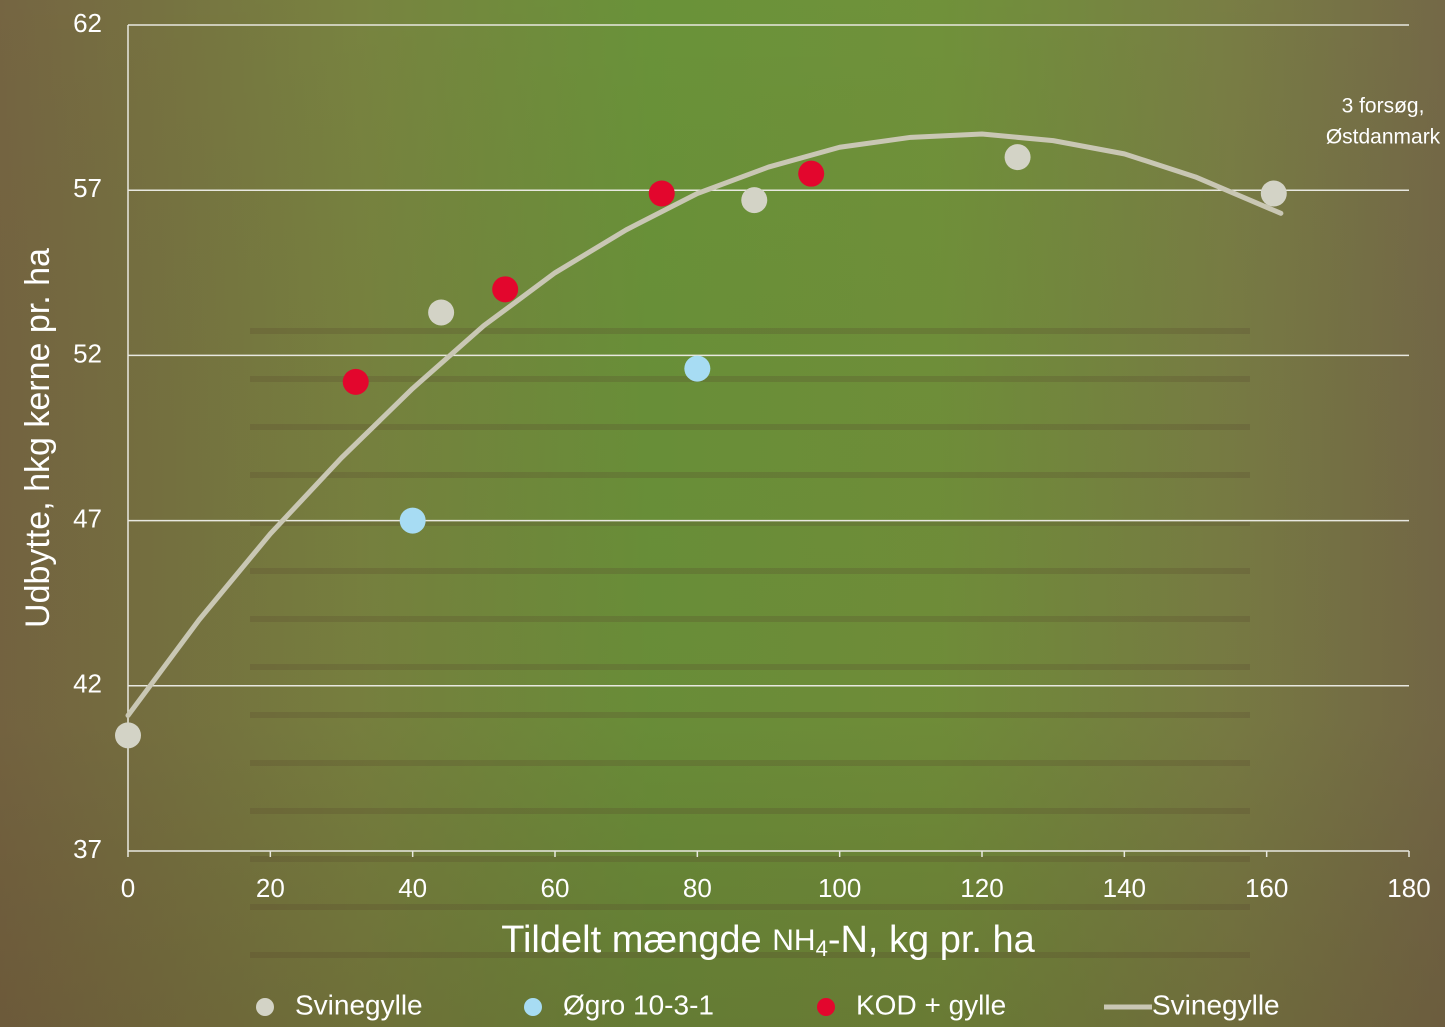 The width and height of the screenshot is (1445, 1027). I want to click on y-axis-label: Udbytte, hkg kerne pr. ha, so click(38, 438).